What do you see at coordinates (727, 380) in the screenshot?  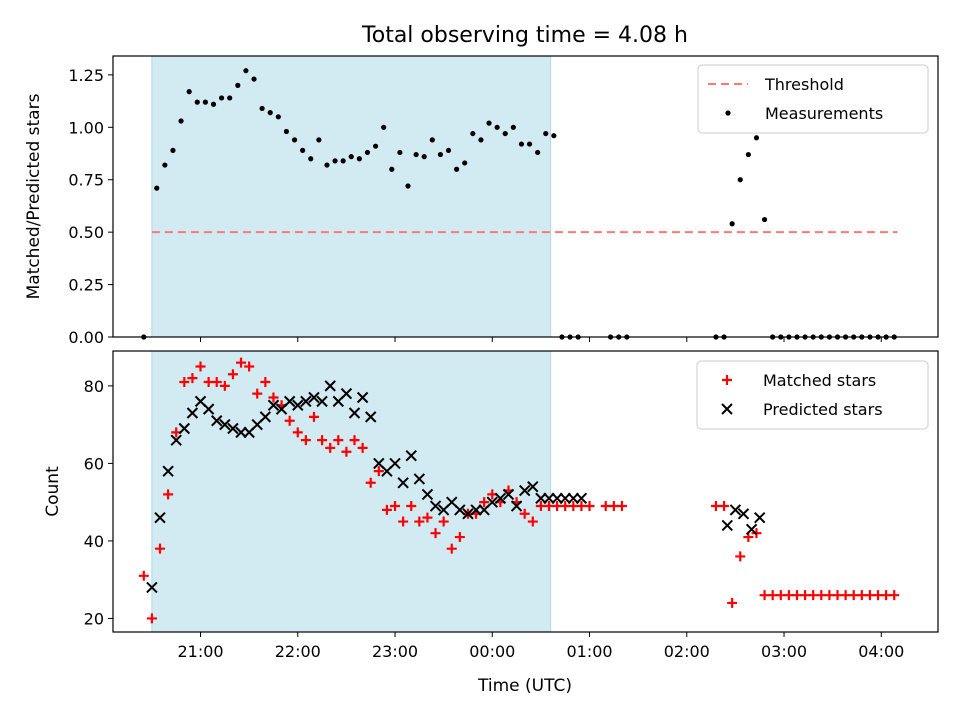 I see `legend-matched-swatch` at bounding box center [727, 380].